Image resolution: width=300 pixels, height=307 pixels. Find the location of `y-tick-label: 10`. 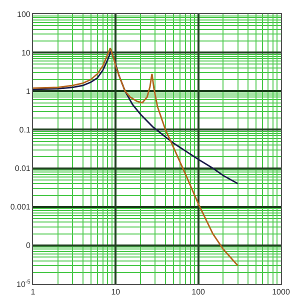

y-tick-label: 10 is located at coordinates (26, 53).